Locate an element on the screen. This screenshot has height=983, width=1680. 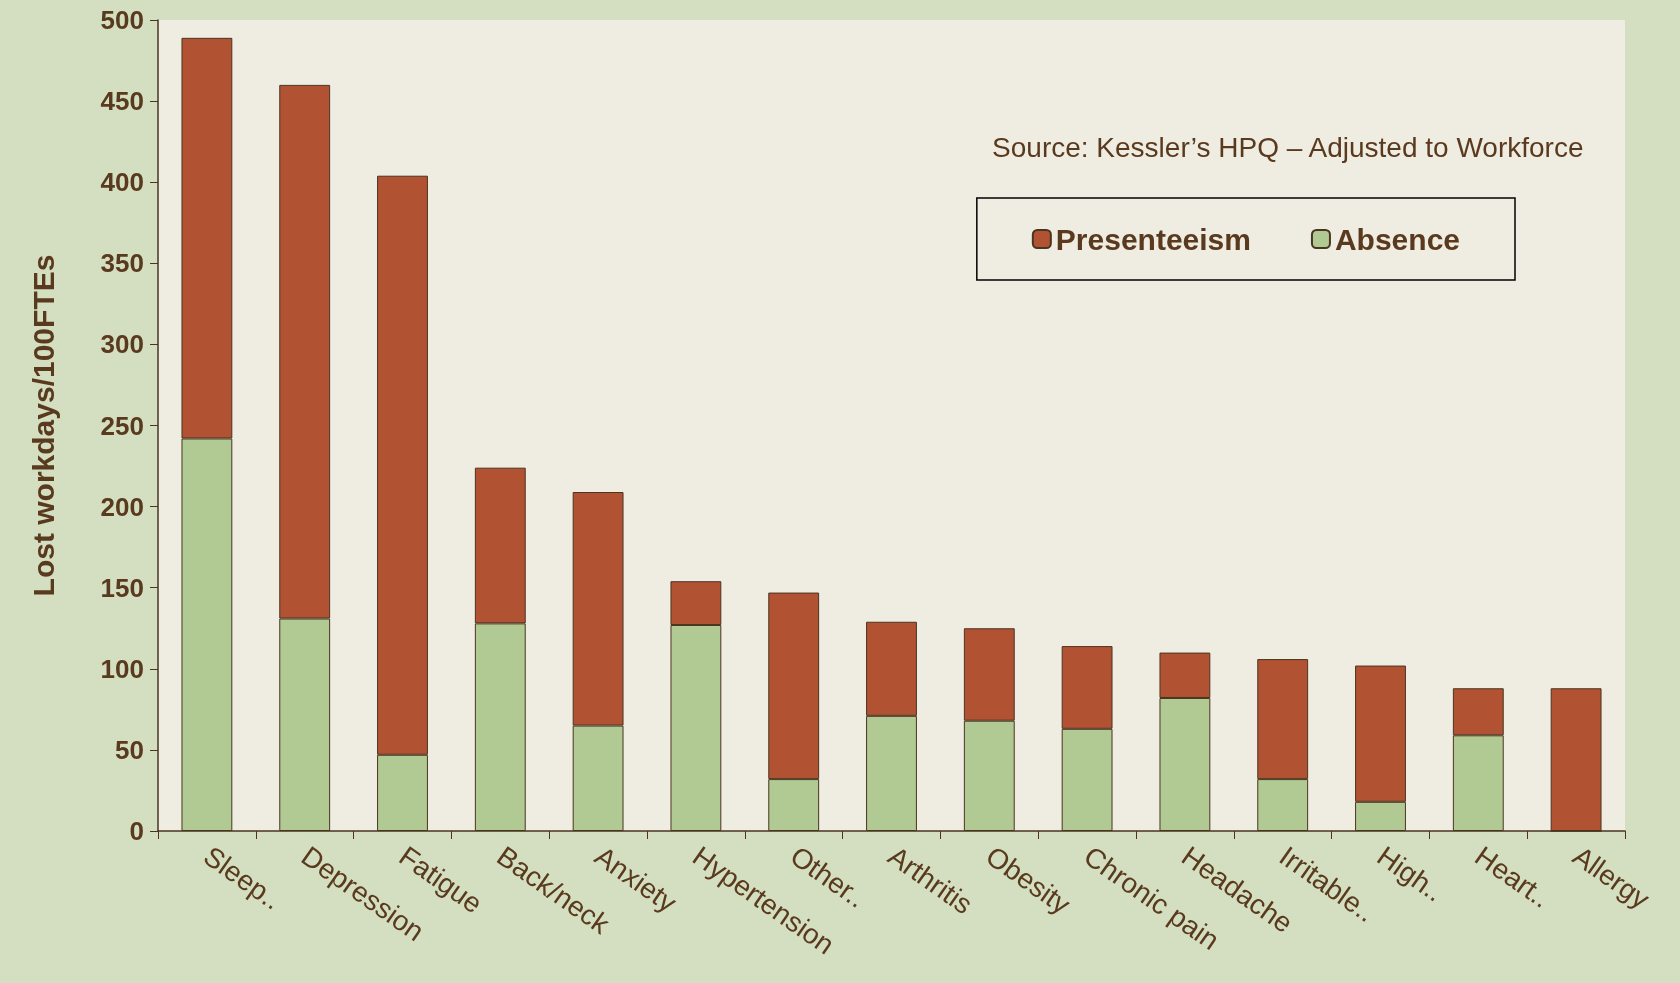
y-tick-label: 400 is located at coordinates (122, 182).